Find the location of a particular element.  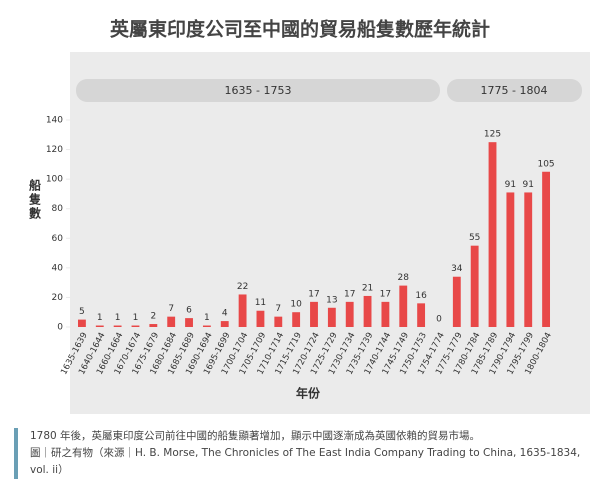

value-label: 34 is located at coordinates (457, 269).